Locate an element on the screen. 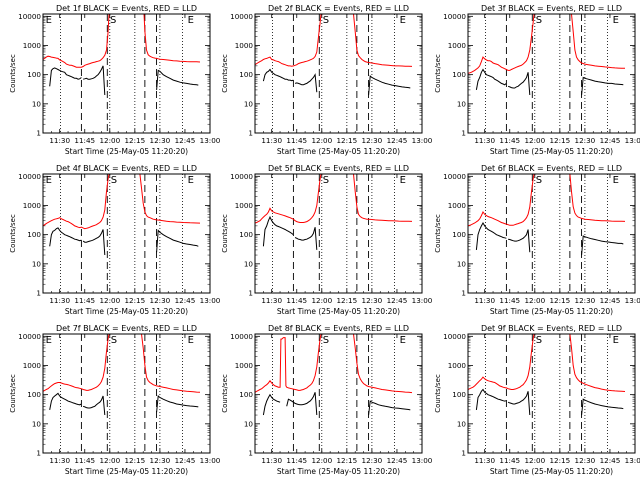  panel-title: Det 9f BLACK = Events, RED = LLD is located at coordinates (551, 328).